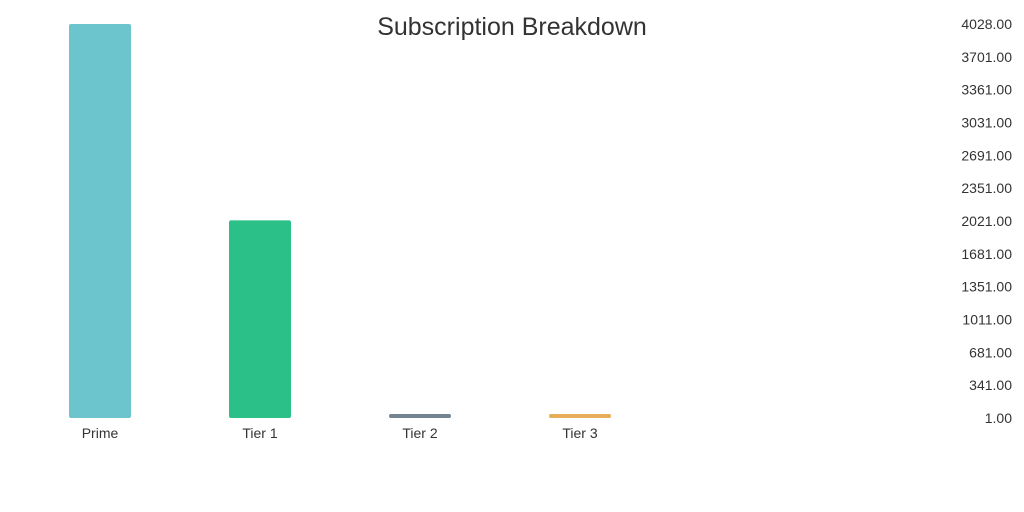  What do you see at coordinates (986, 90) in the screenshot?
I see `y-tick-label: 3361.00` at bounding box center [986, 90].